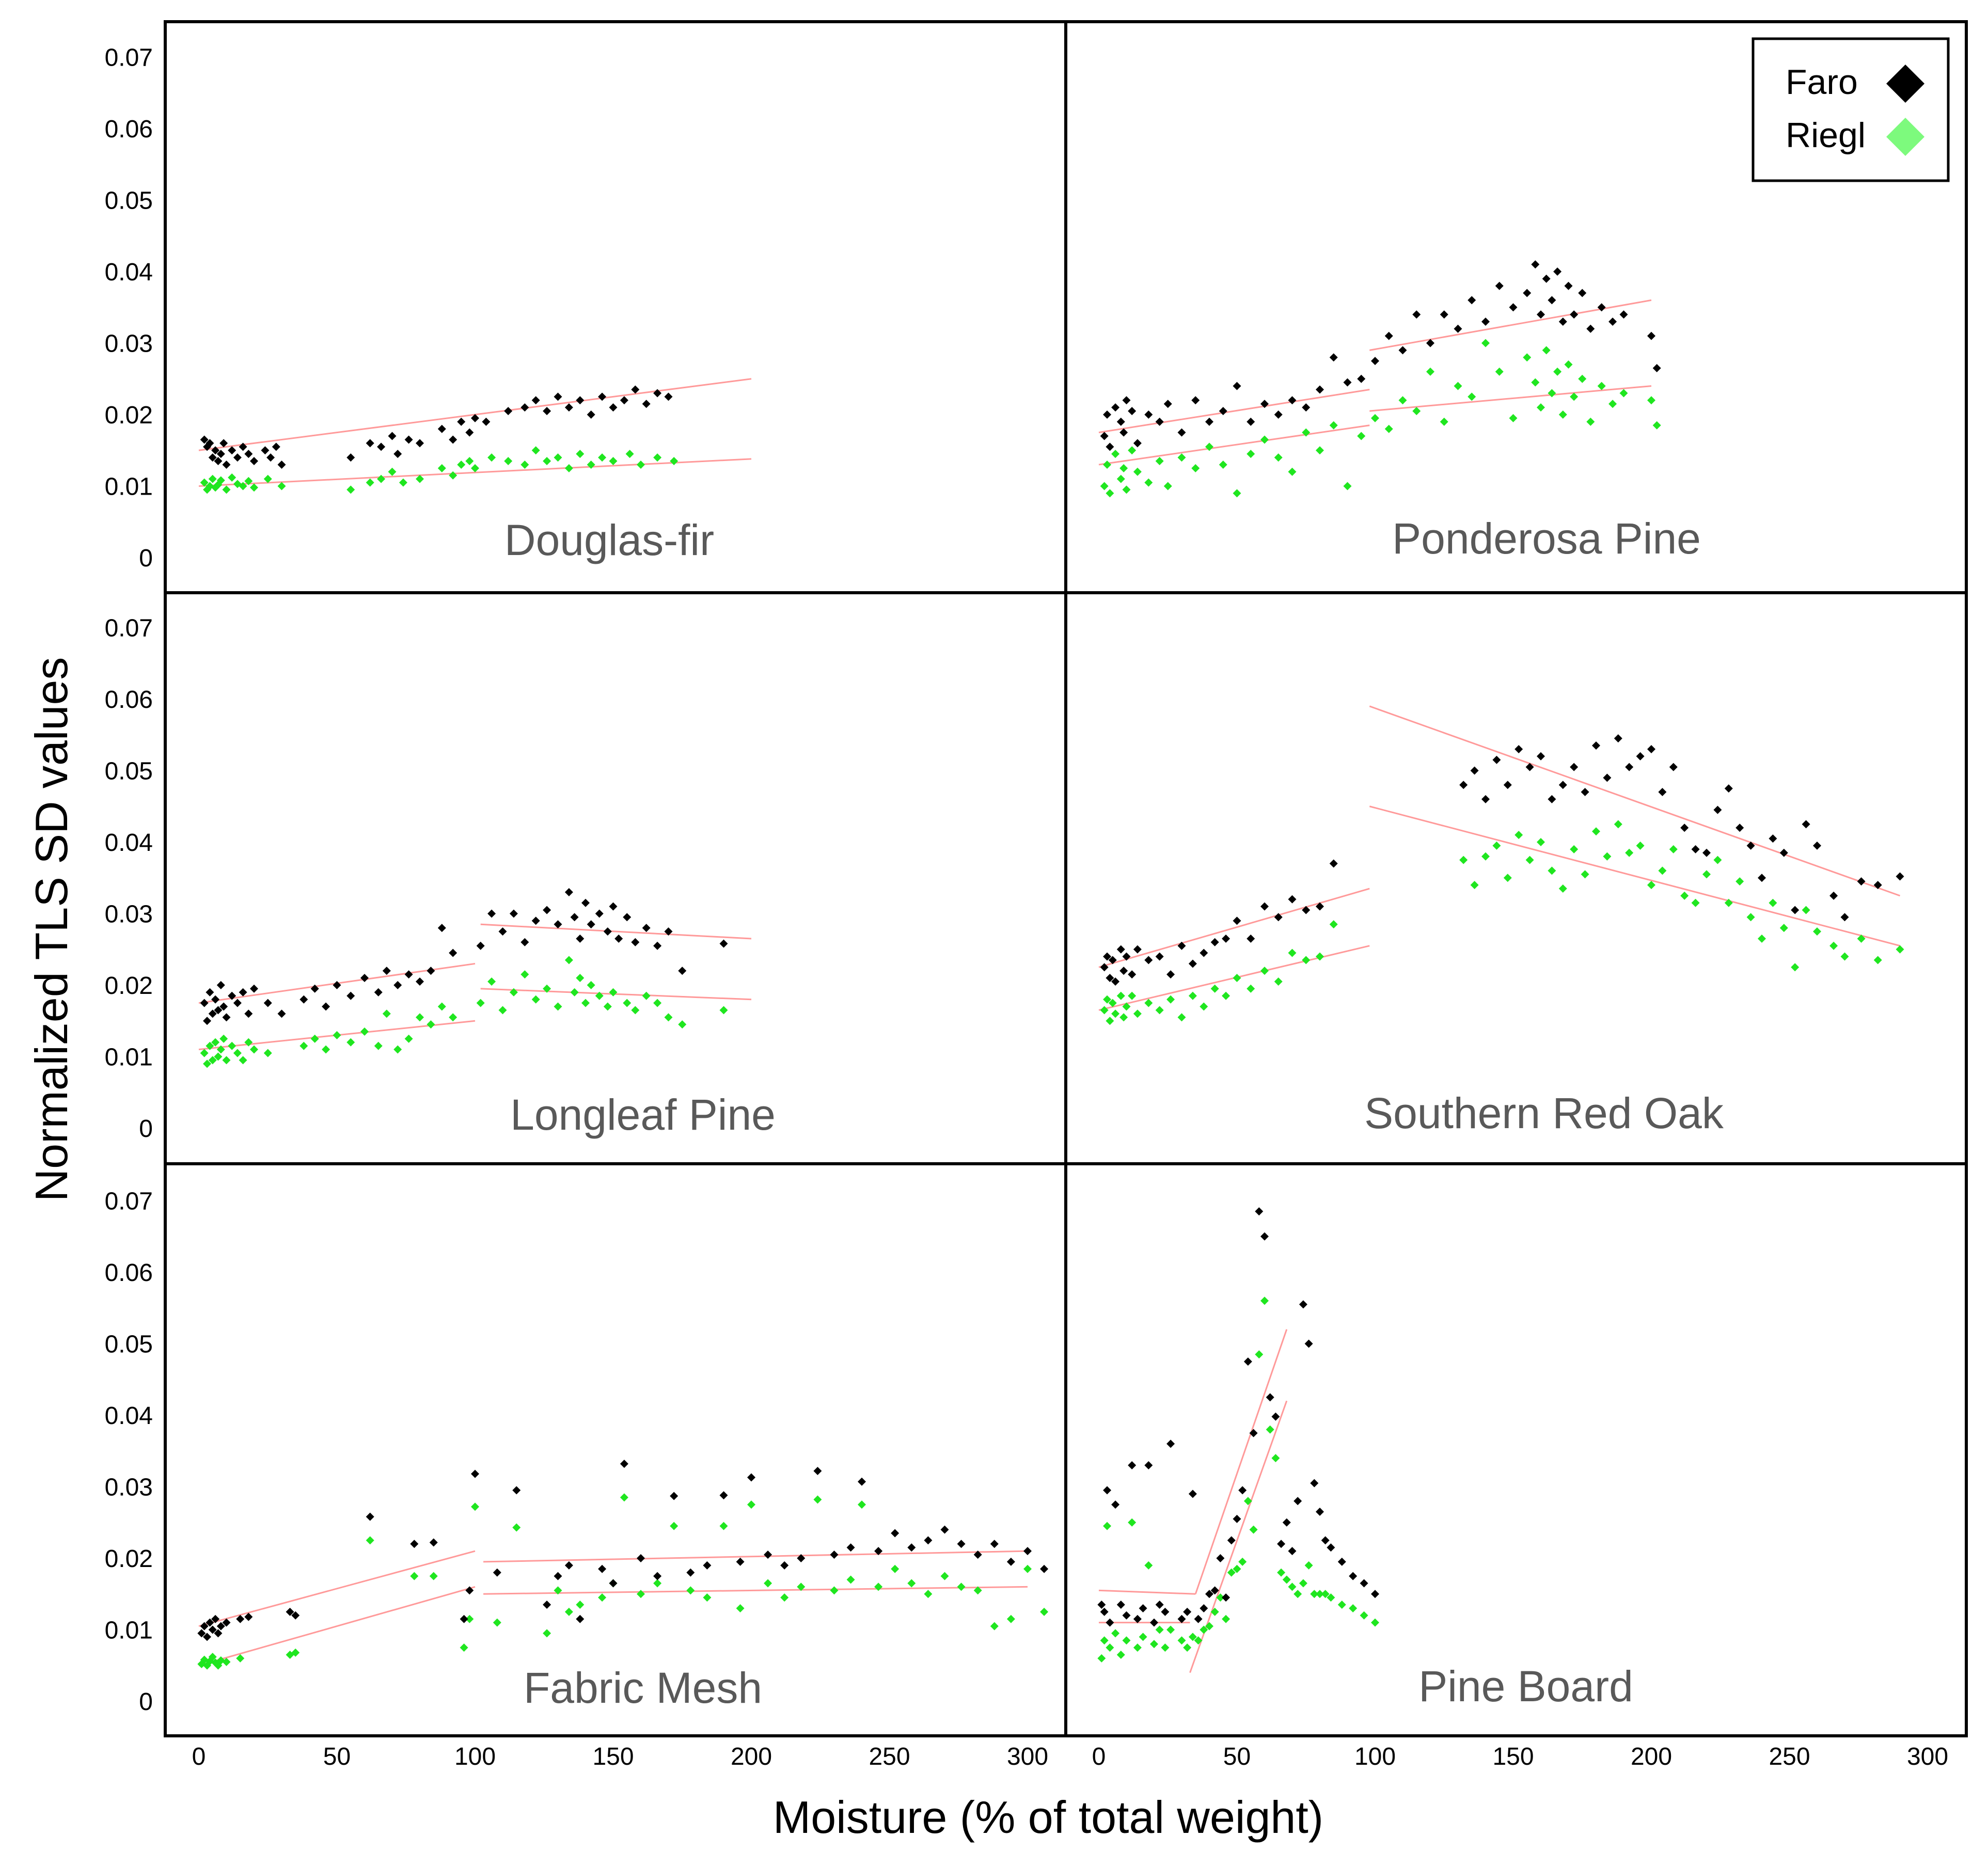  What do you see at coordinates (643, 1114) in the screenshot?
I see `panel-title-longleaf-pine: Longleaf Pine` at bounding box center [643, 1114].